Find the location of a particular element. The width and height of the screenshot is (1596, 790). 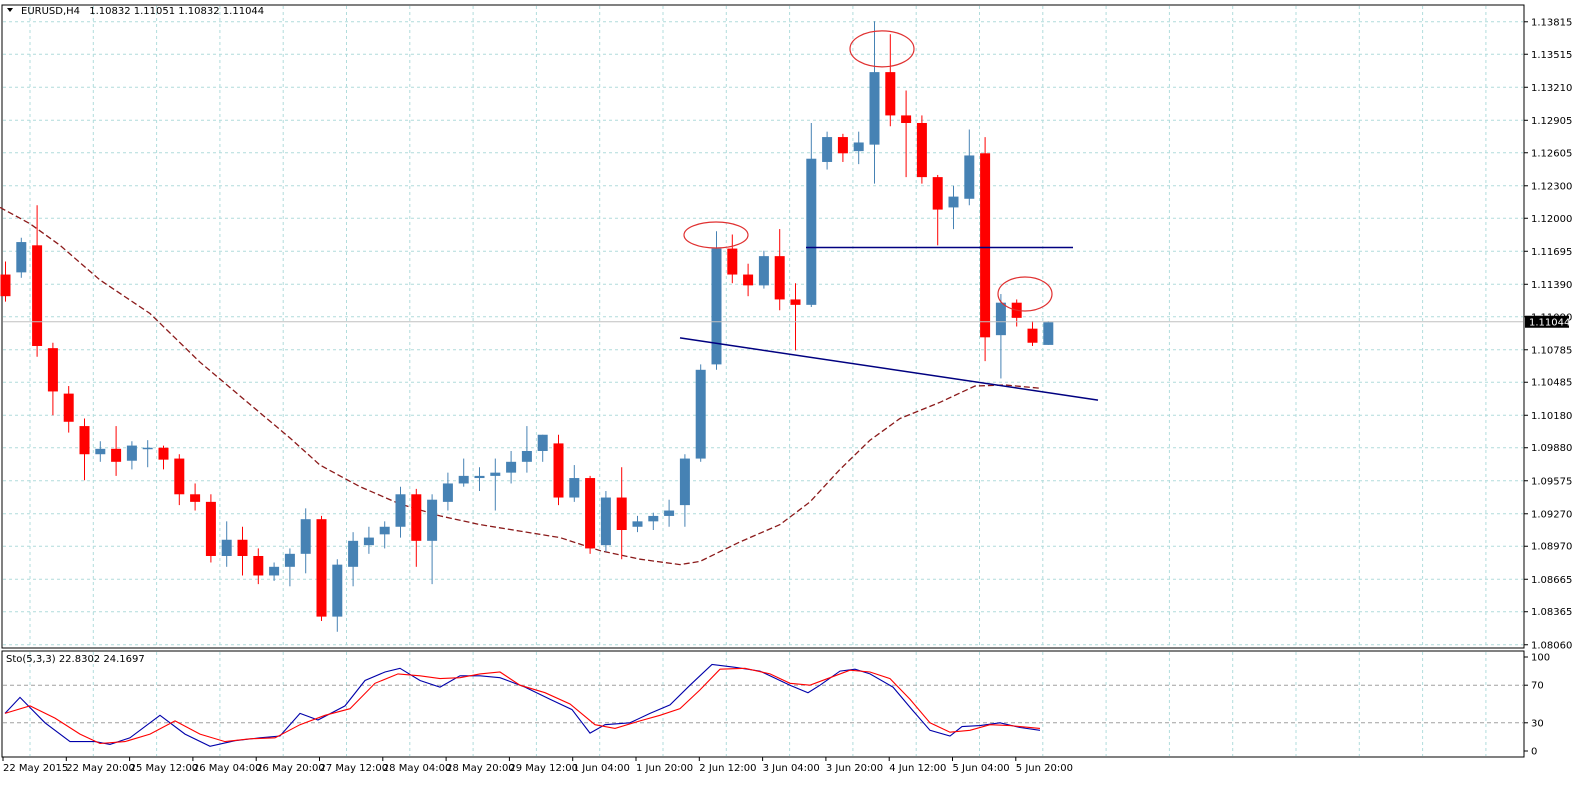

stochastic-panel-frame is located at coordinates (763, 704).